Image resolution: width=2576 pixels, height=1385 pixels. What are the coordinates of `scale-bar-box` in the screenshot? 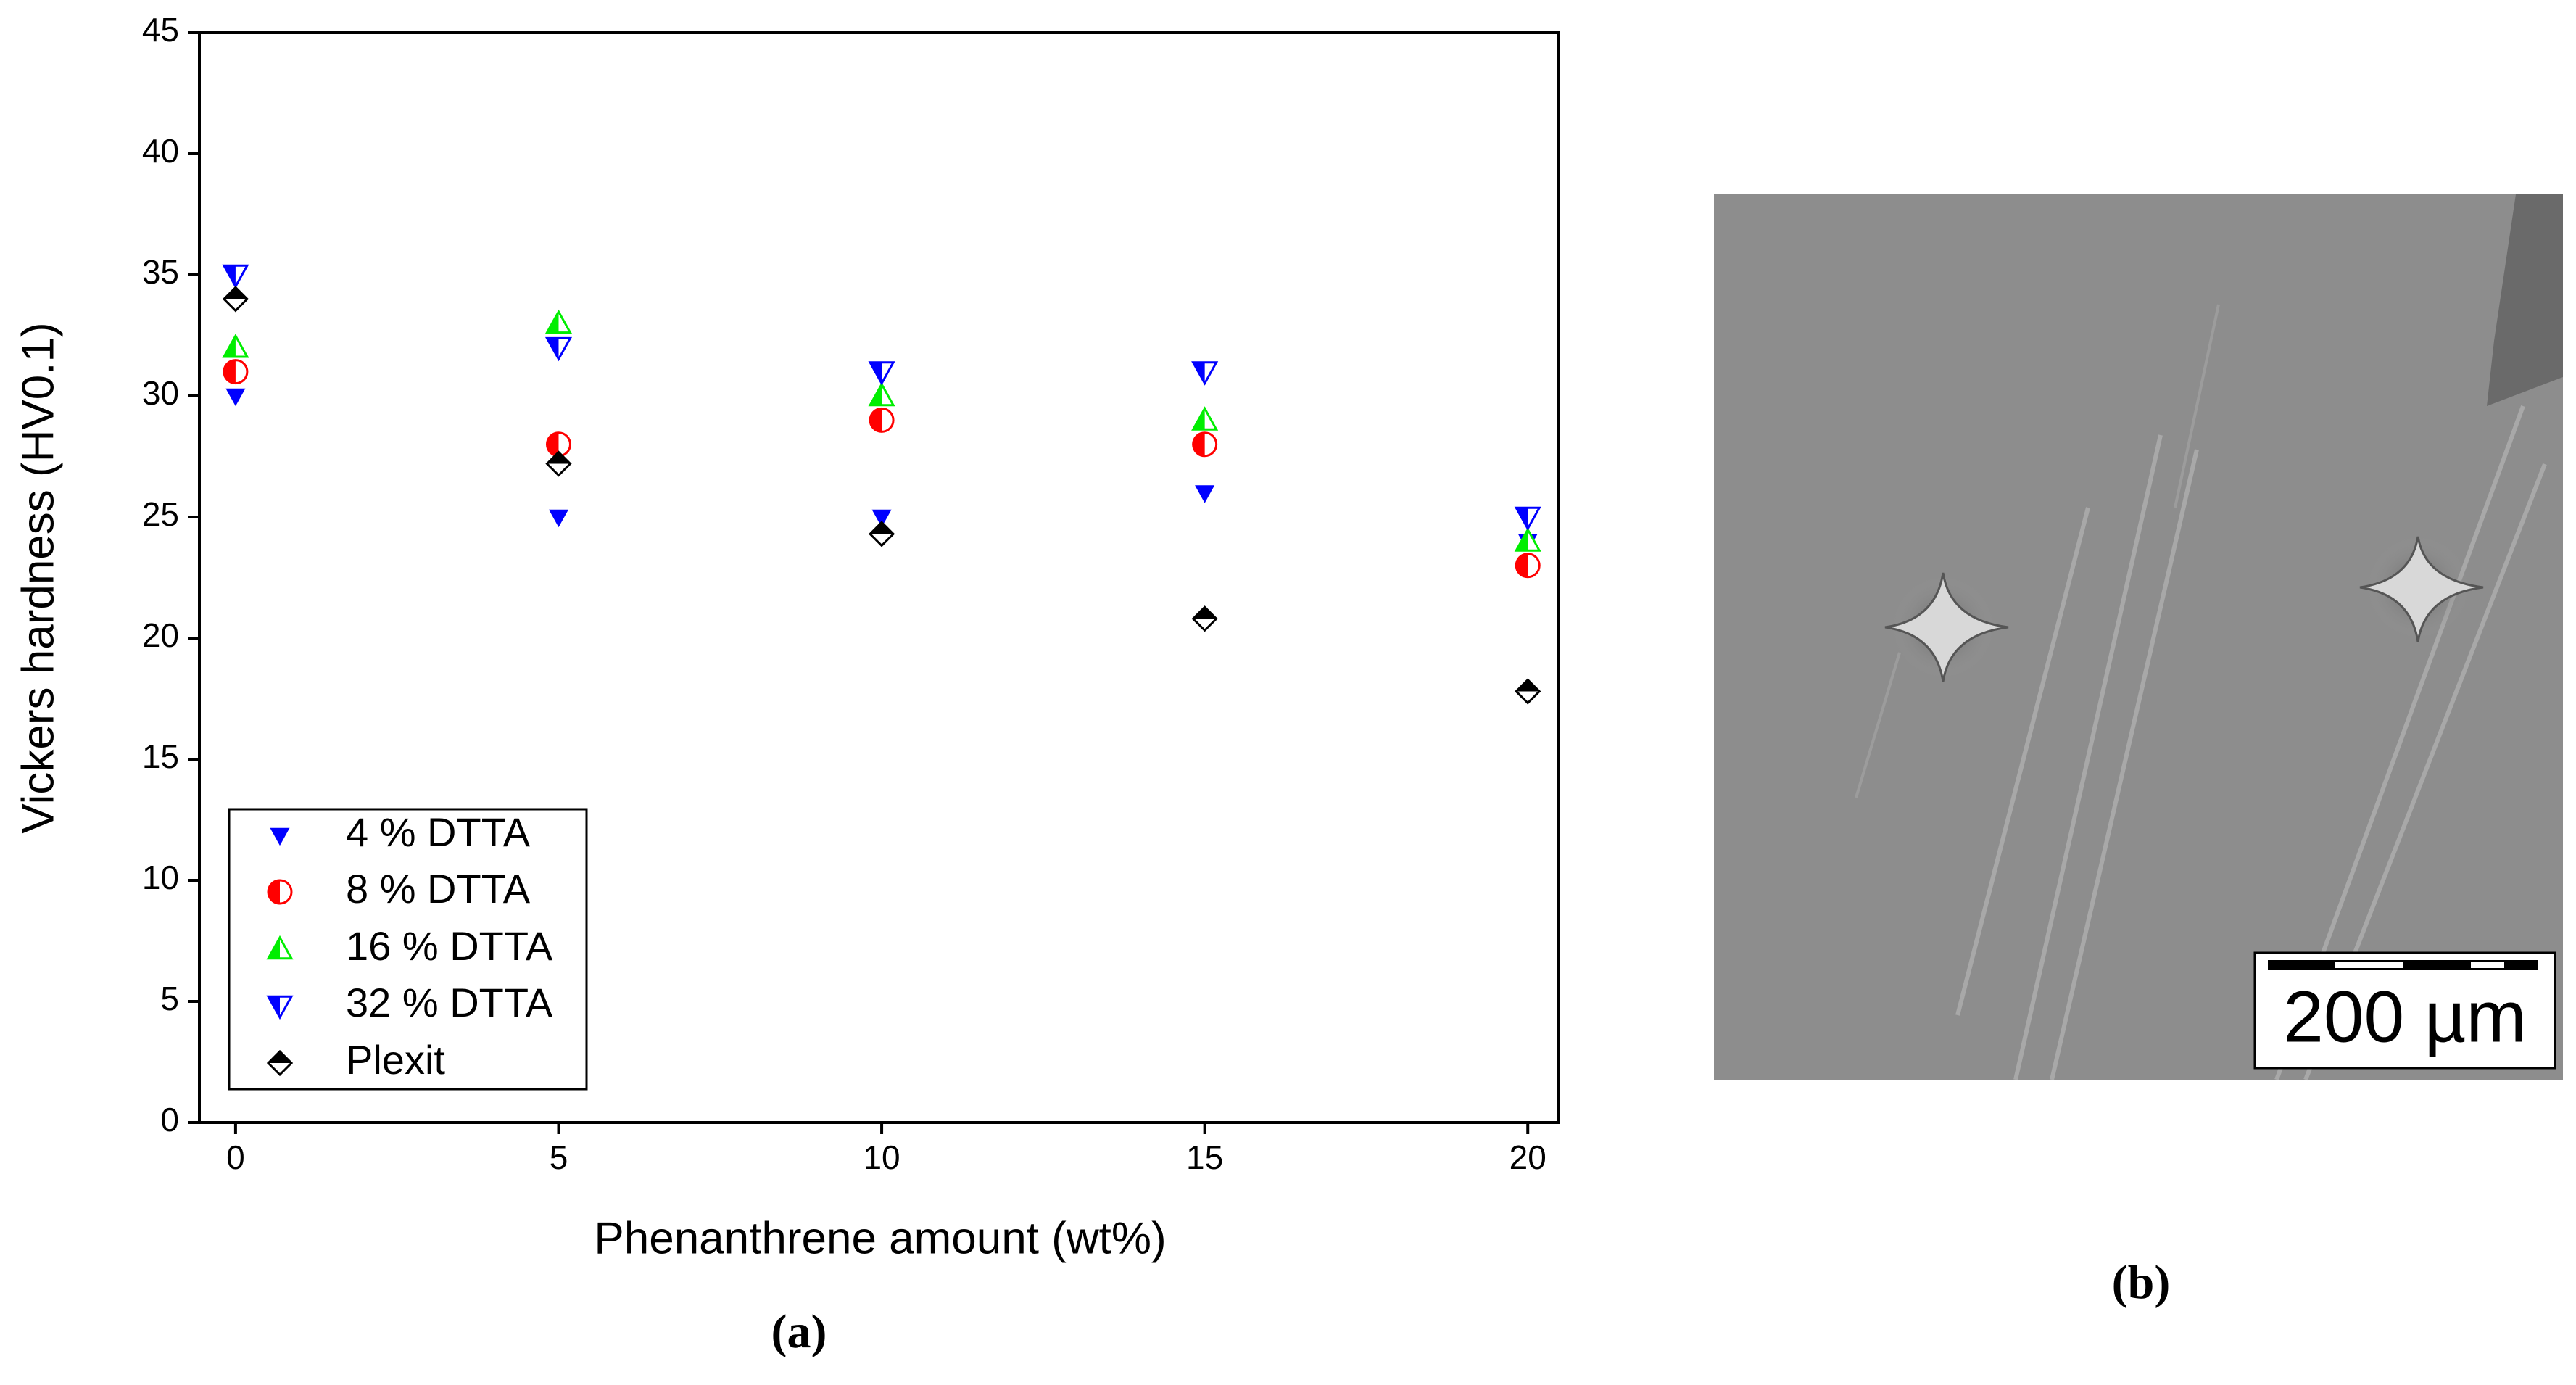 It's located at (2405, 1010).